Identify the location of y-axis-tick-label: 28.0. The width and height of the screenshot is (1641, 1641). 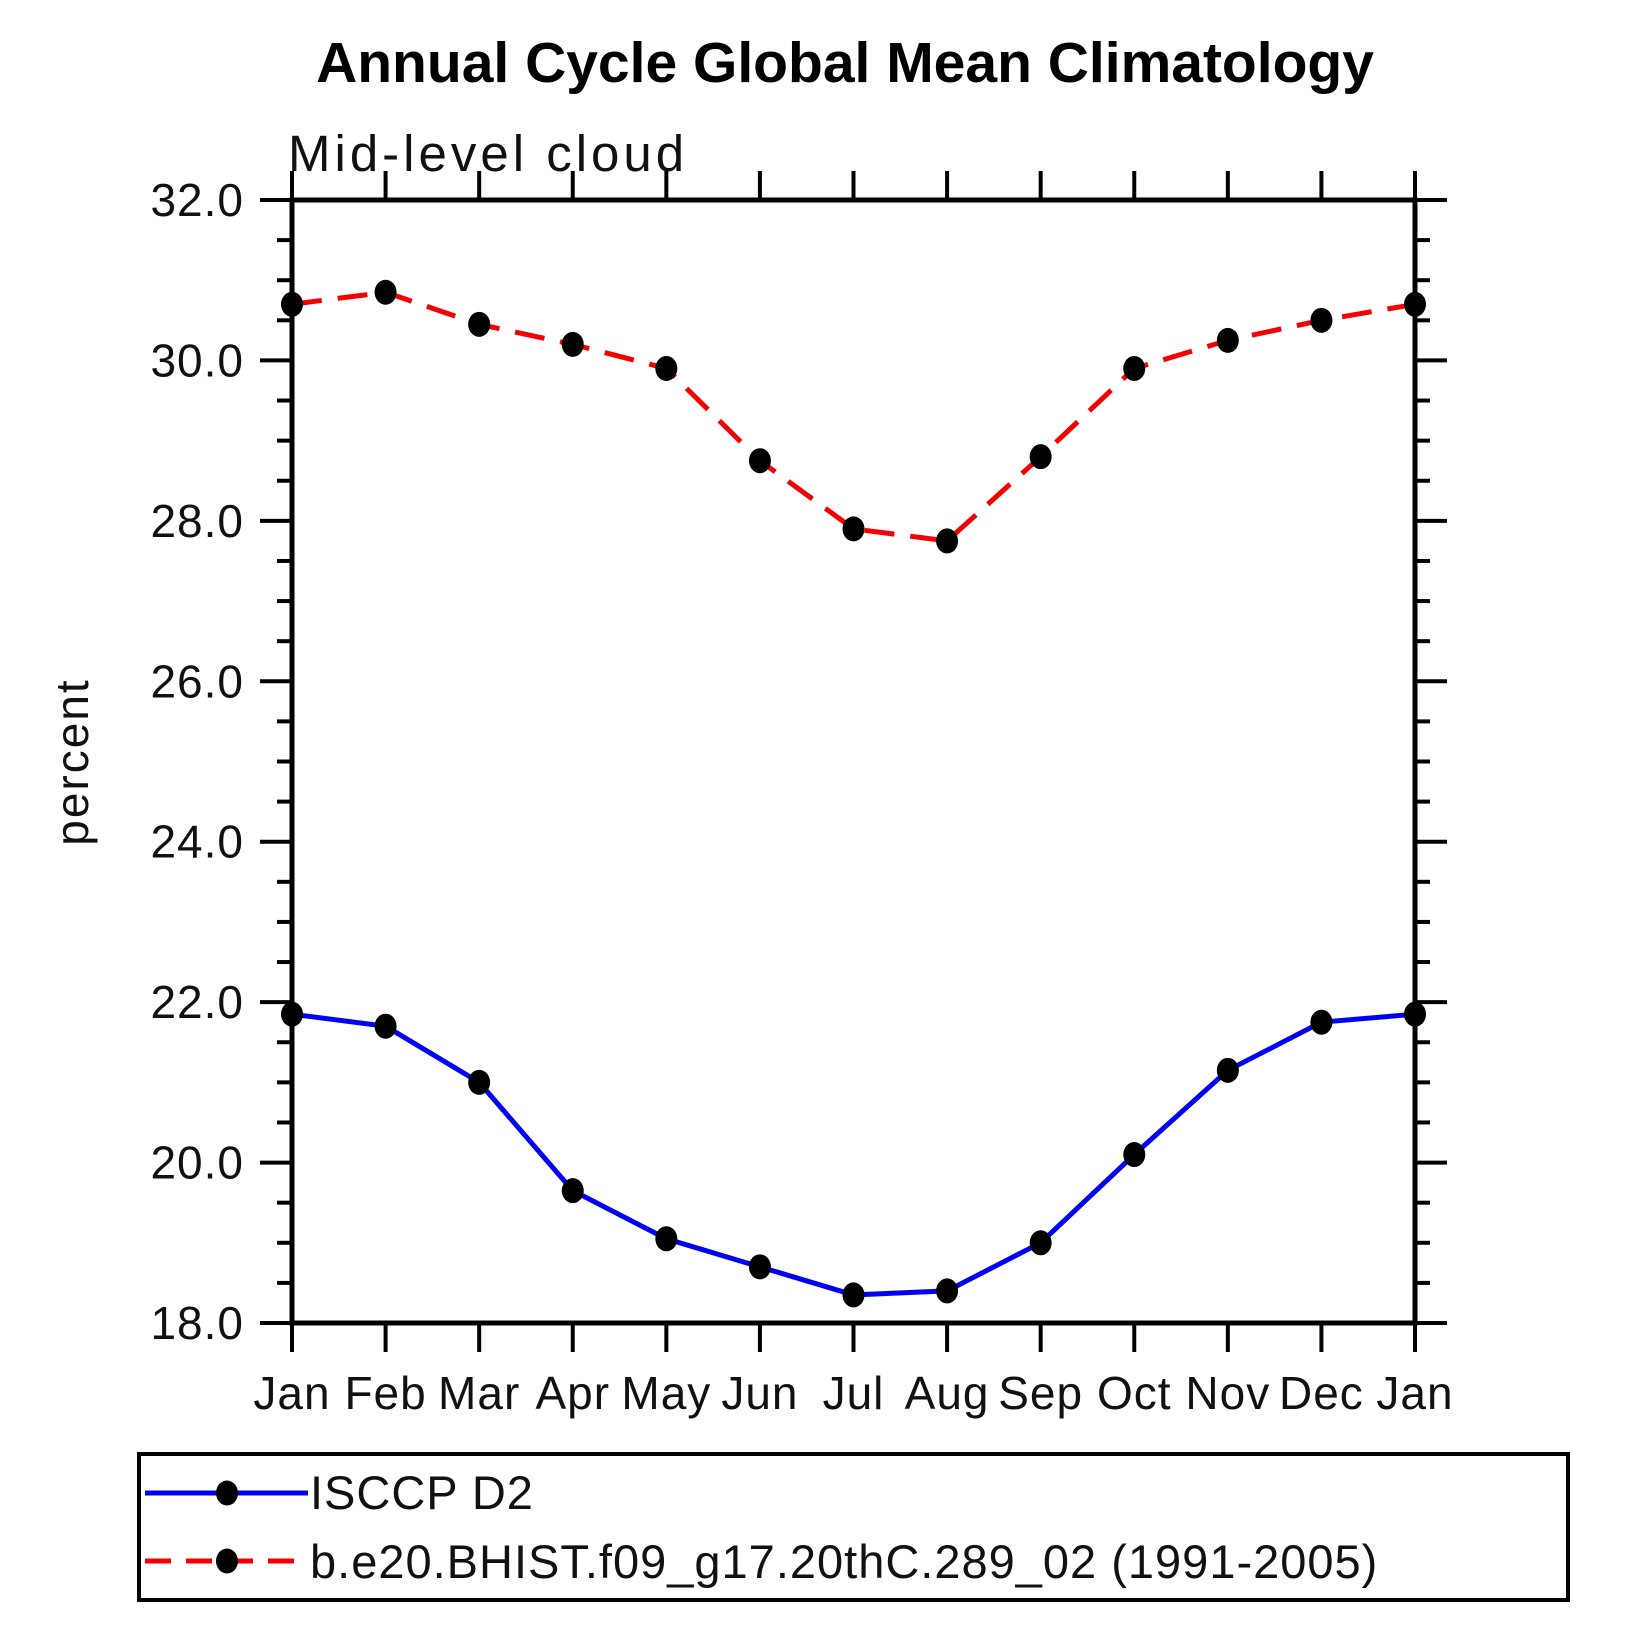
(197, 521).